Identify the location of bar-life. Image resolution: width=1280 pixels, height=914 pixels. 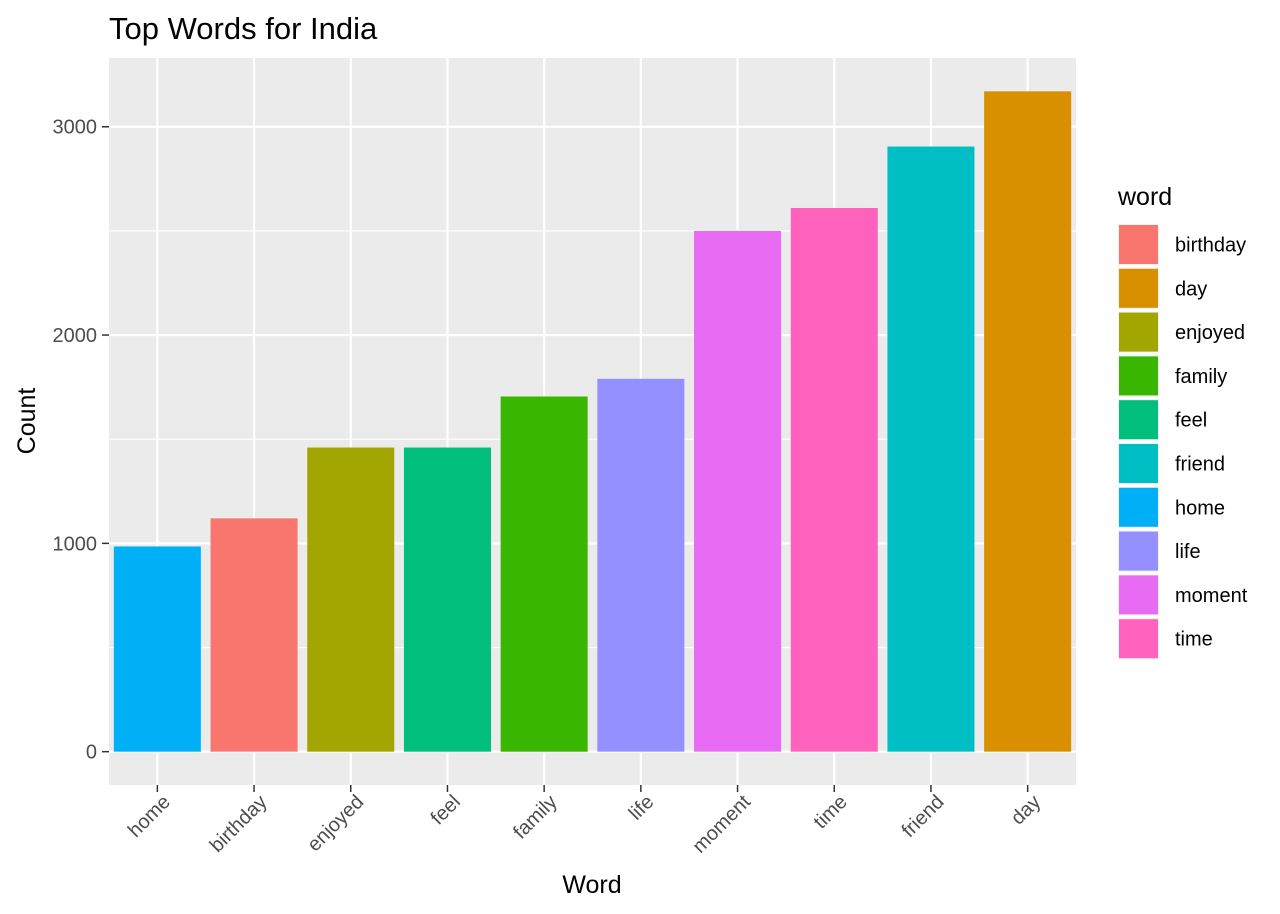
(641, 565).